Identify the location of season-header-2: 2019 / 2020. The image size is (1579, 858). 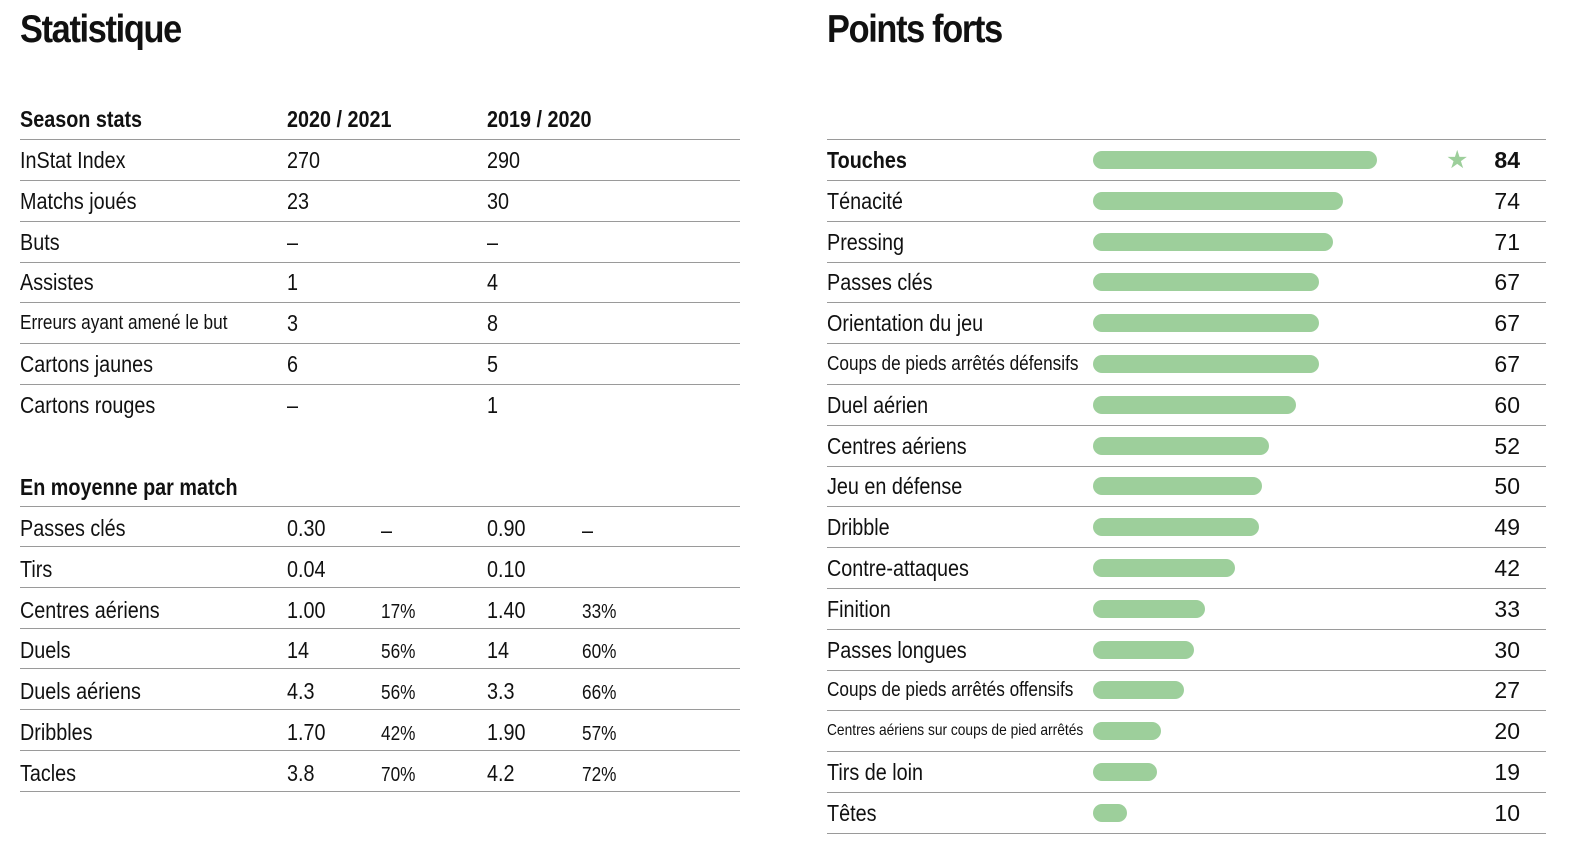
(539, 119).